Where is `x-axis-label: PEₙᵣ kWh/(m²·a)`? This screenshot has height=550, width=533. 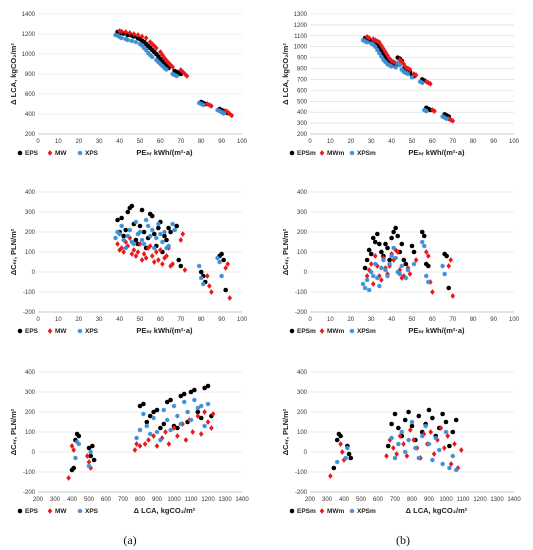 x-axis-label: PEₙᵣ kWh/(m²·a) is located at coordinates (436, 330).